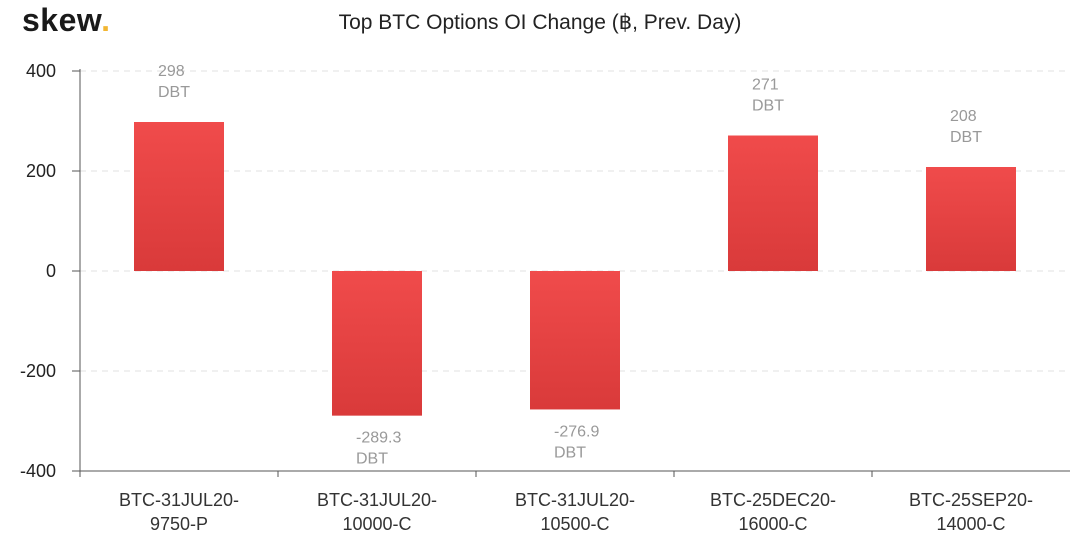 This screenshot has height=543, width=1080. I want to click on chart-title: Top BTC Options OI Change (฿, Prev. Day), so click(540, 22).